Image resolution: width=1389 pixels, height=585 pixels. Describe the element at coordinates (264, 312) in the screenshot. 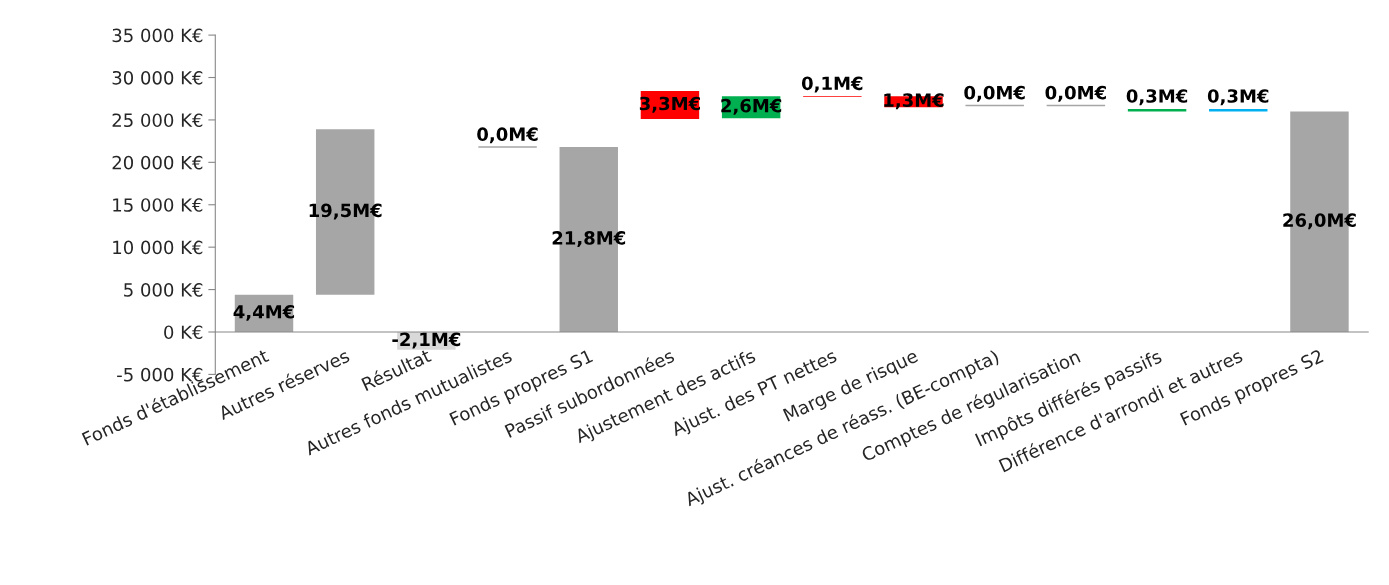

I see `data-label: 4,4M€` at that location.